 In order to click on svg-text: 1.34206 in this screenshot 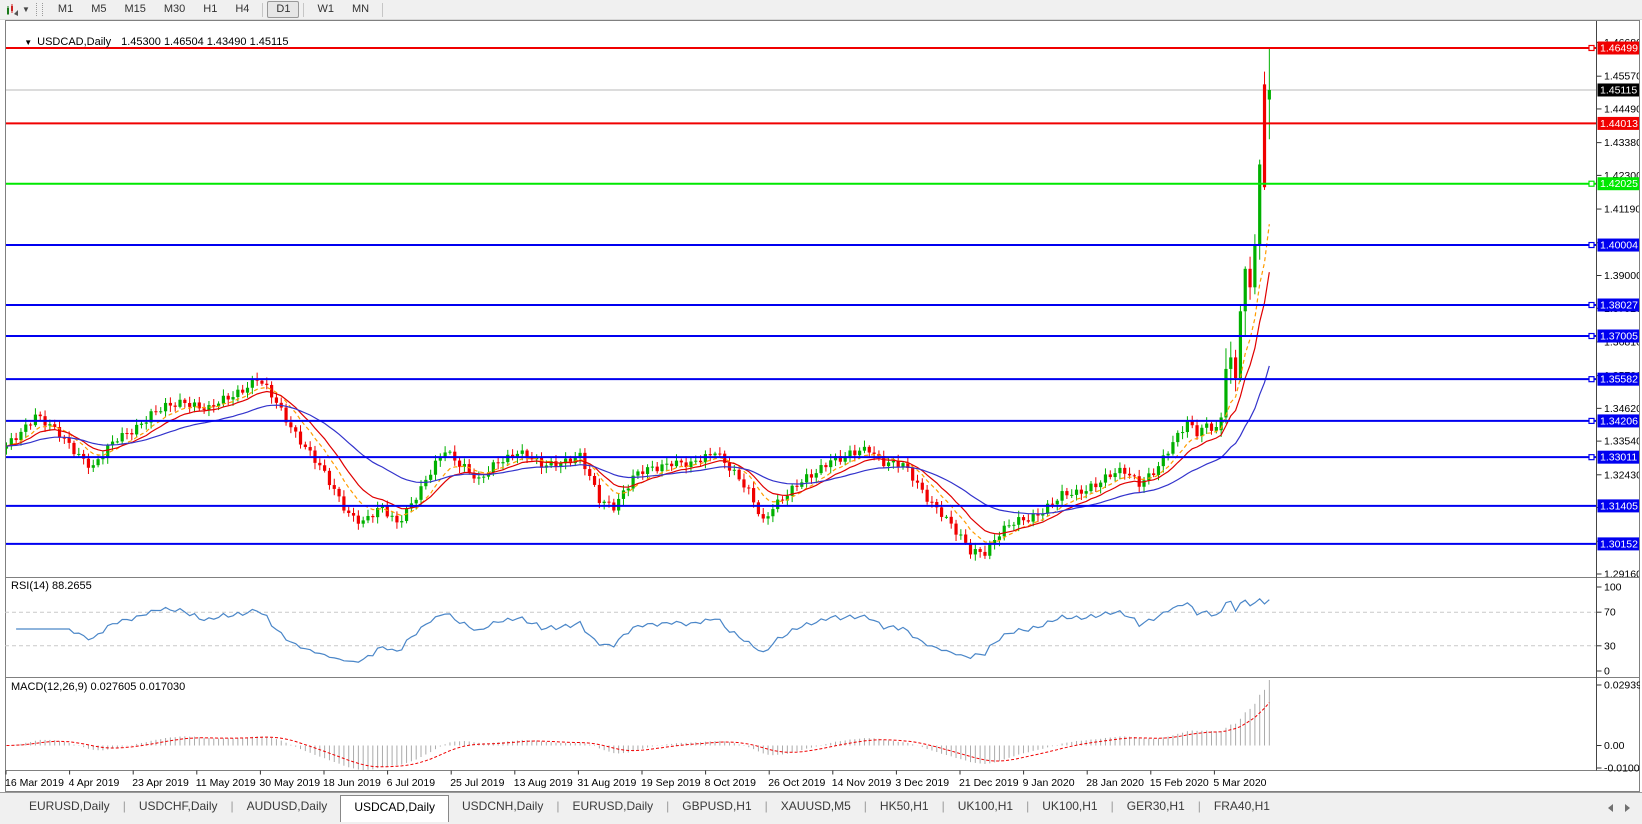, I will do `click(1619, 421)`.